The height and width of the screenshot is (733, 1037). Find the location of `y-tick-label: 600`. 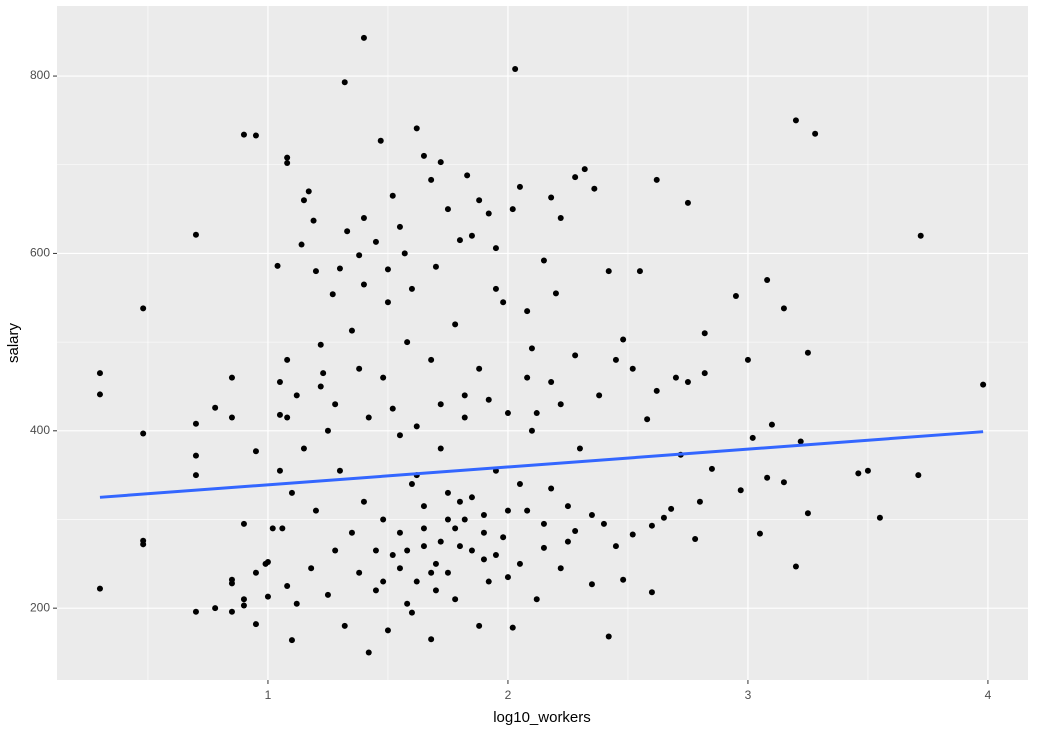

y-tick-label: 600 is located at coordinates (40, 253).